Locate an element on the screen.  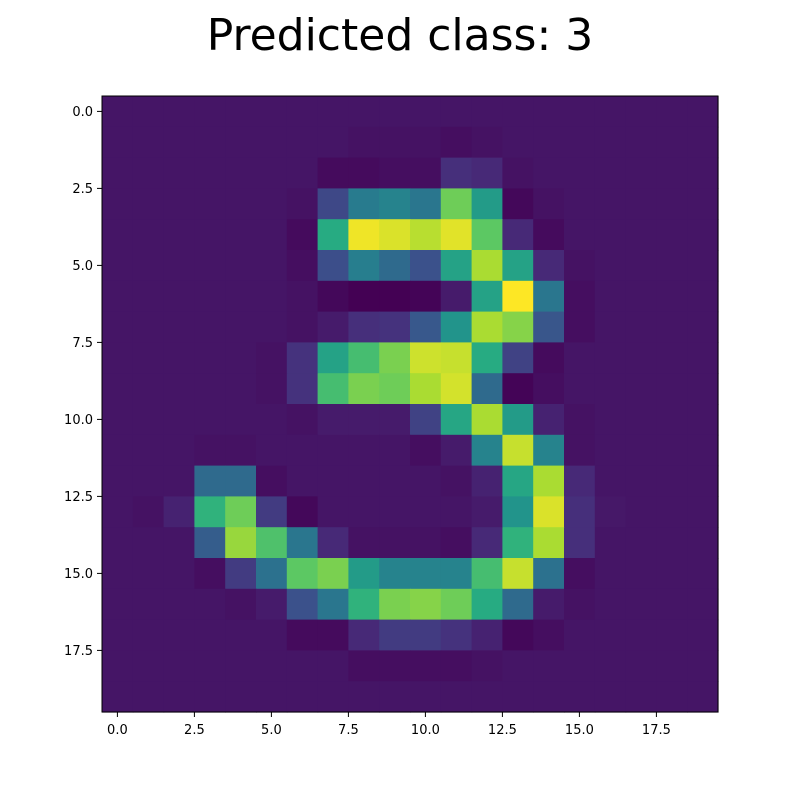
y-tick-label: 17.5 is located at coordinates (78, 651).